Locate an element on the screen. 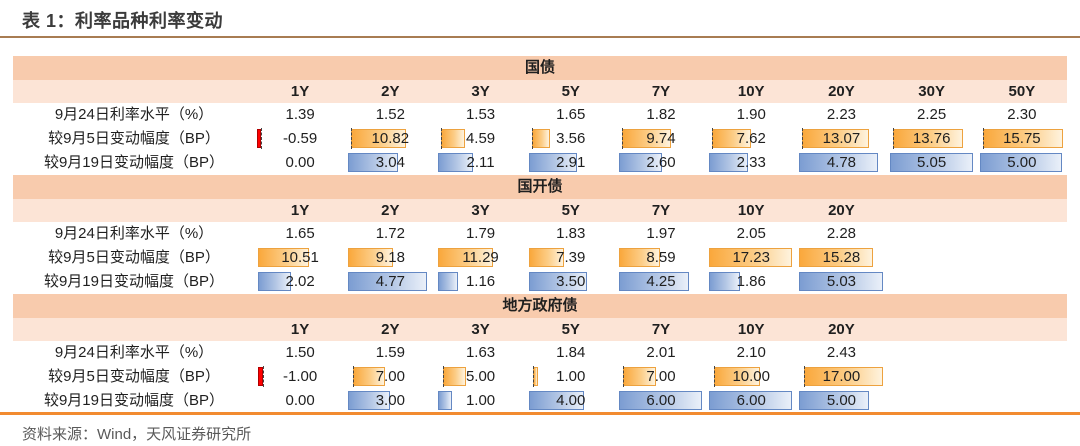 The width and height of the screenshot is (1080, 446). bar-value: -1.00 is located at coordinates (300, 376).